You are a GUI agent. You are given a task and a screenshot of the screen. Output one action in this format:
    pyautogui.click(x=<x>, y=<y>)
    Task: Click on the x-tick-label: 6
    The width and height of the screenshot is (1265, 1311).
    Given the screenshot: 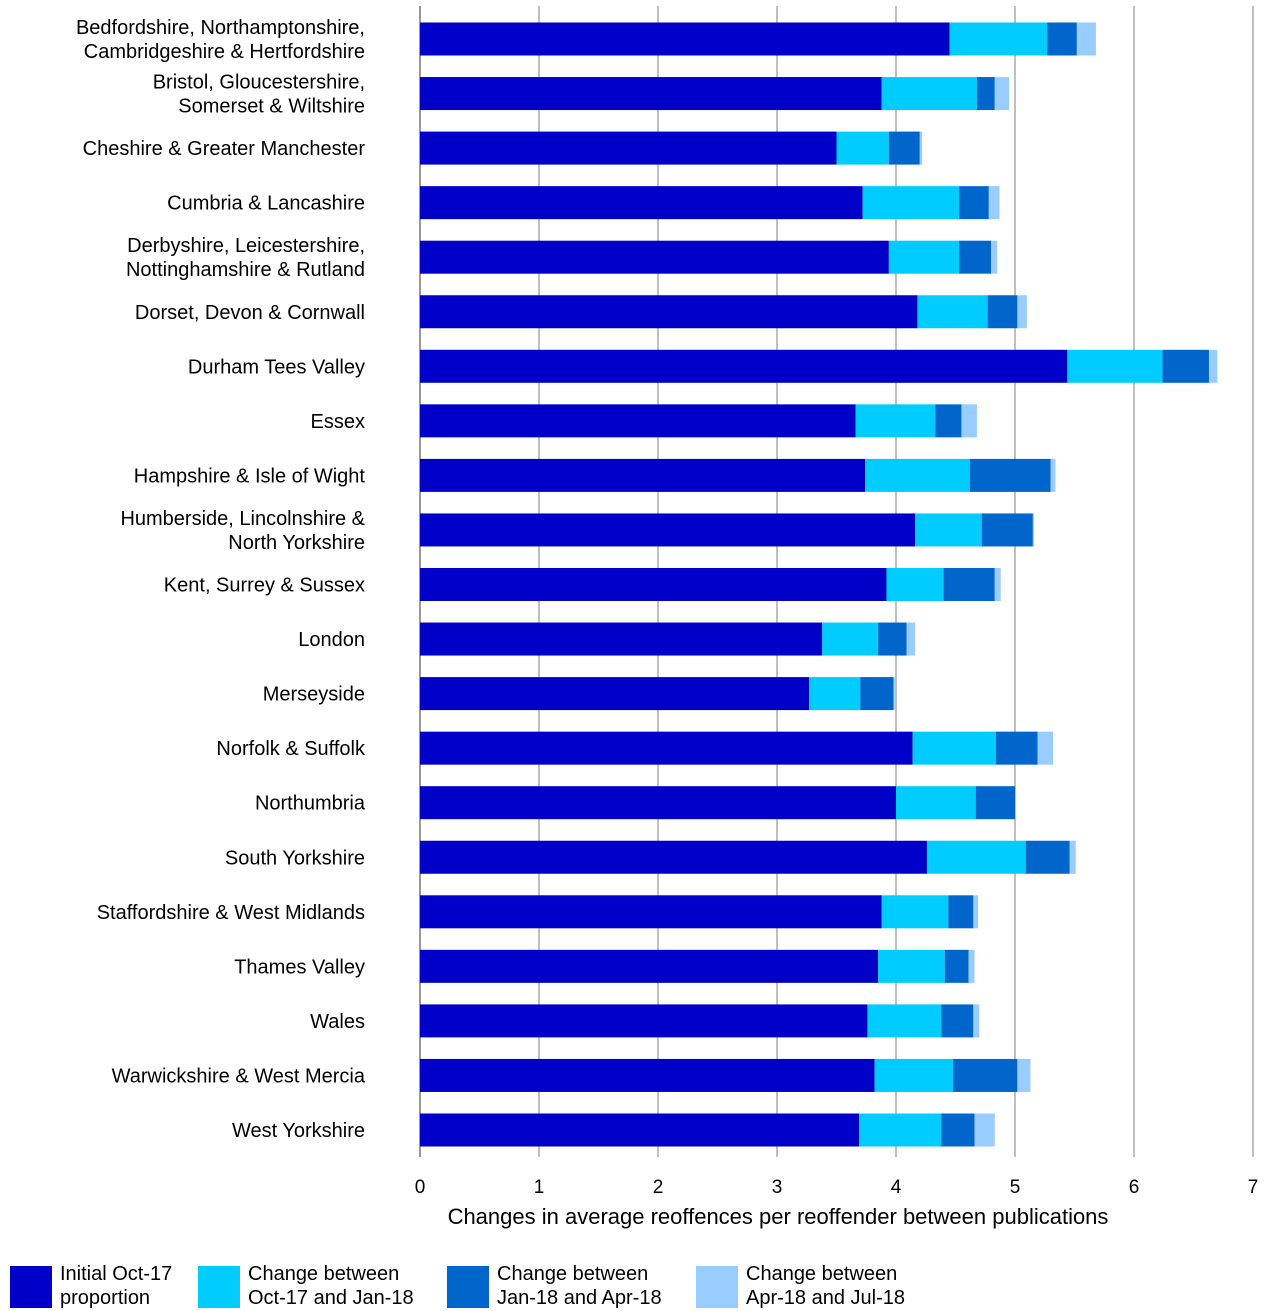 What is the action you would take?
    pyautogui.click(x=1134, y=1187)
    